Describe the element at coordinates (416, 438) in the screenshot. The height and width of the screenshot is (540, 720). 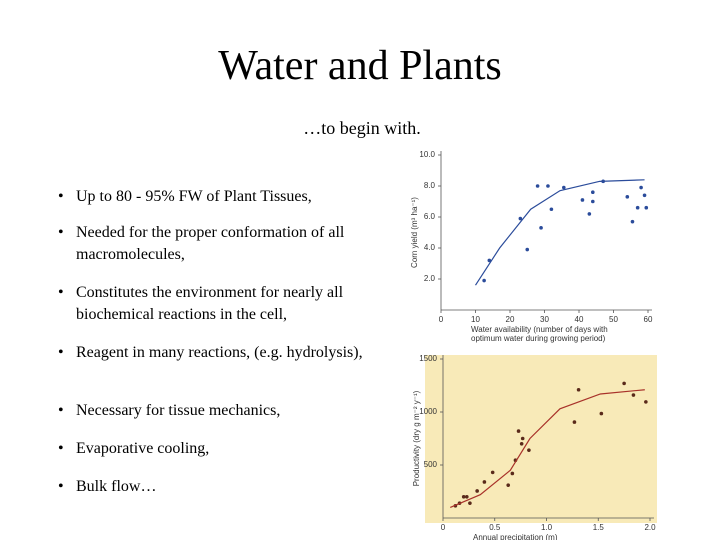
I see `y-axis-label: Productivity (dry g m⁻² y⁻¹)` at that location.